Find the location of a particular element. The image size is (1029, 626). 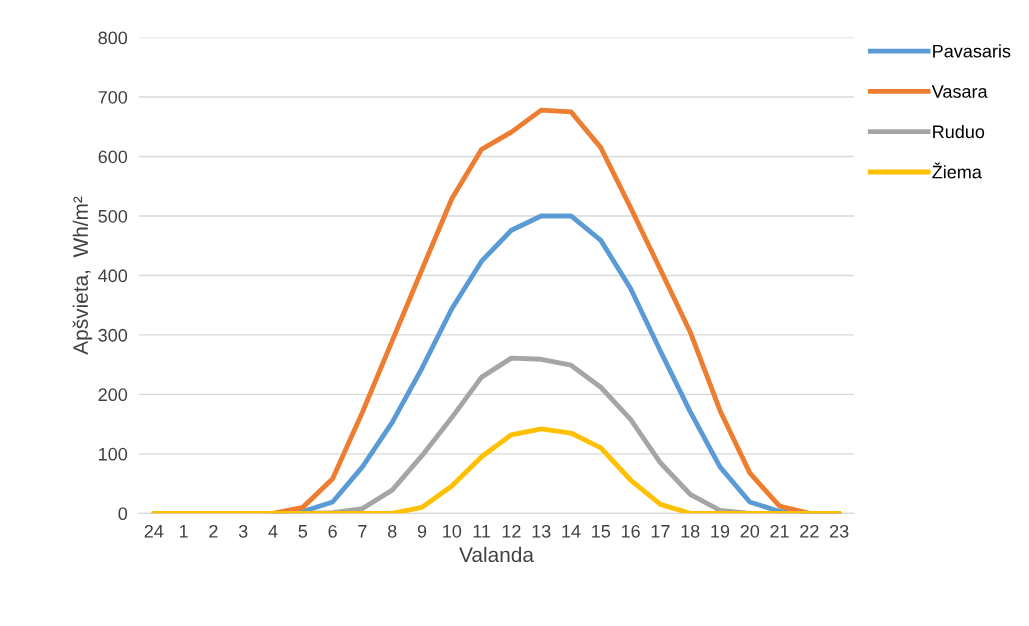

y-tick-label: 0 is located at coordinates (123, 514).